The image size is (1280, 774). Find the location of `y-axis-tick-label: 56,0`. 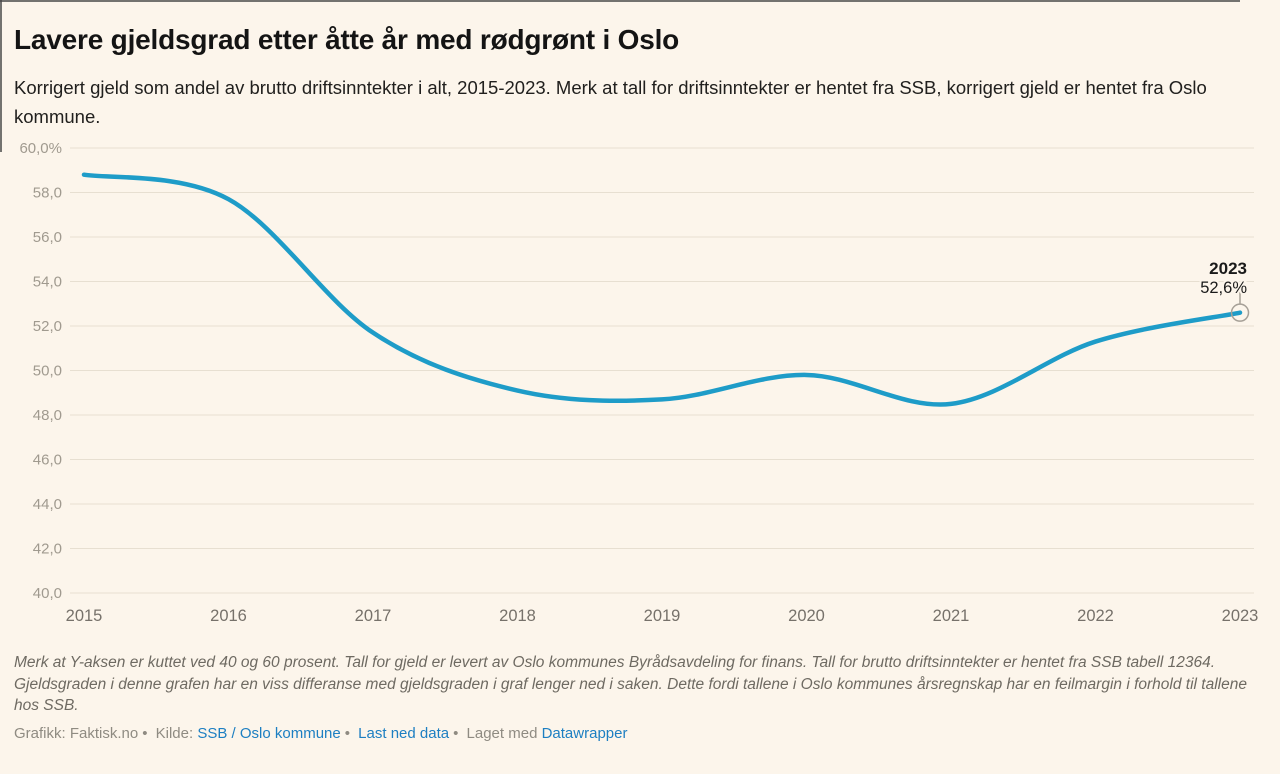

y-axis-tick-label: 56,0 is located at coordinates (47, 237).